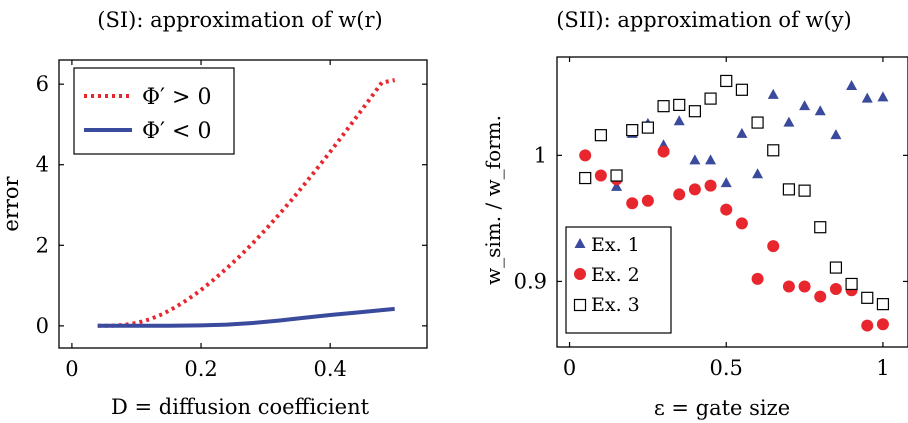  I want to click on chart-sii-x-tick-label: 0.5, so click(726, 368).